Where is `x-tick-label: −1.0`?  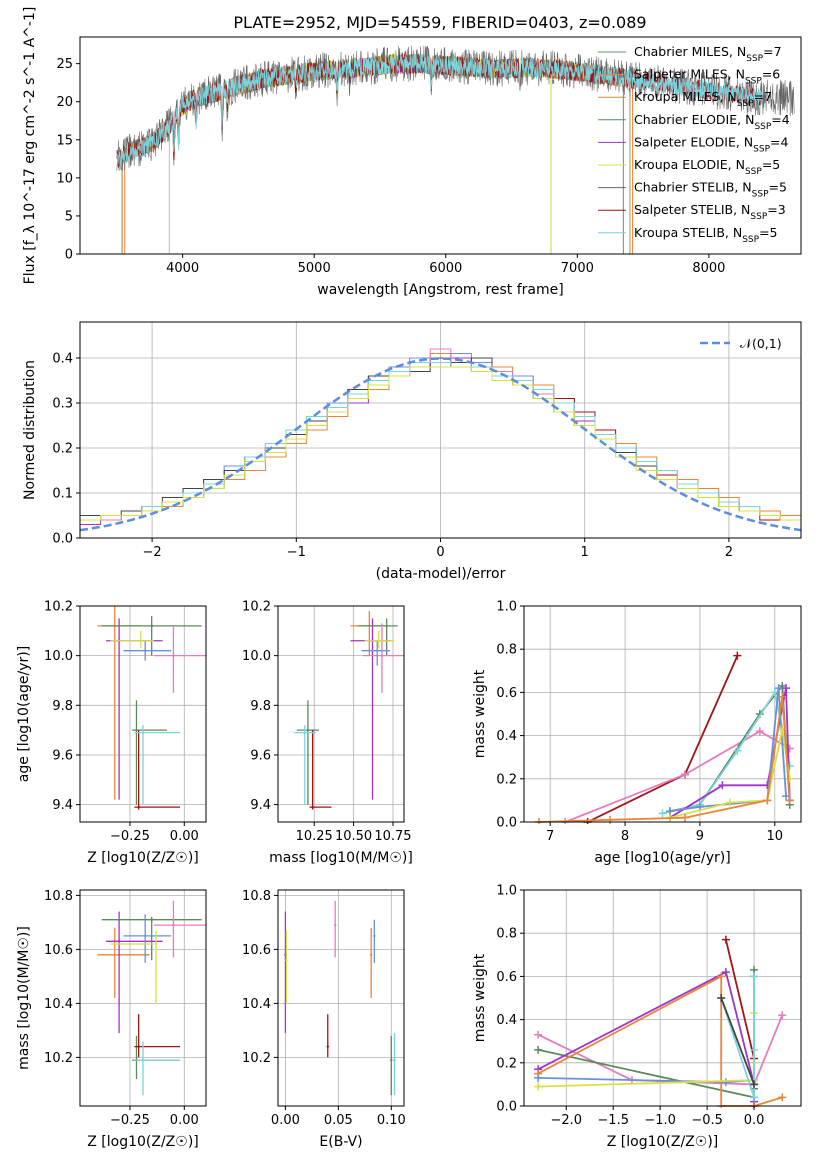 x-tick-label: −1.0 is located at coordinates (660, 1120).